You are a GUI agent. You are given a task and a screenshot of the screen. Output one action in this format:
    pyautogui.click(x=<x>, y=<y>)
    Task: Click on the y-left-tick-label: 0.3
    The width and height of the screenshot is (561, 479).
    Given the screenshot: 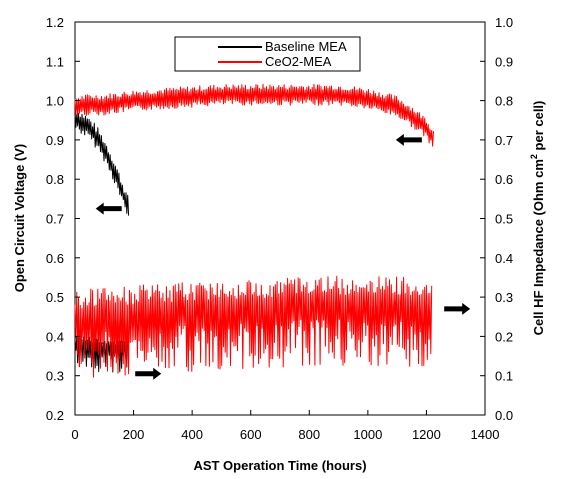 What is the action you would take?
    pyautogui.click(x=55, y=376)
    